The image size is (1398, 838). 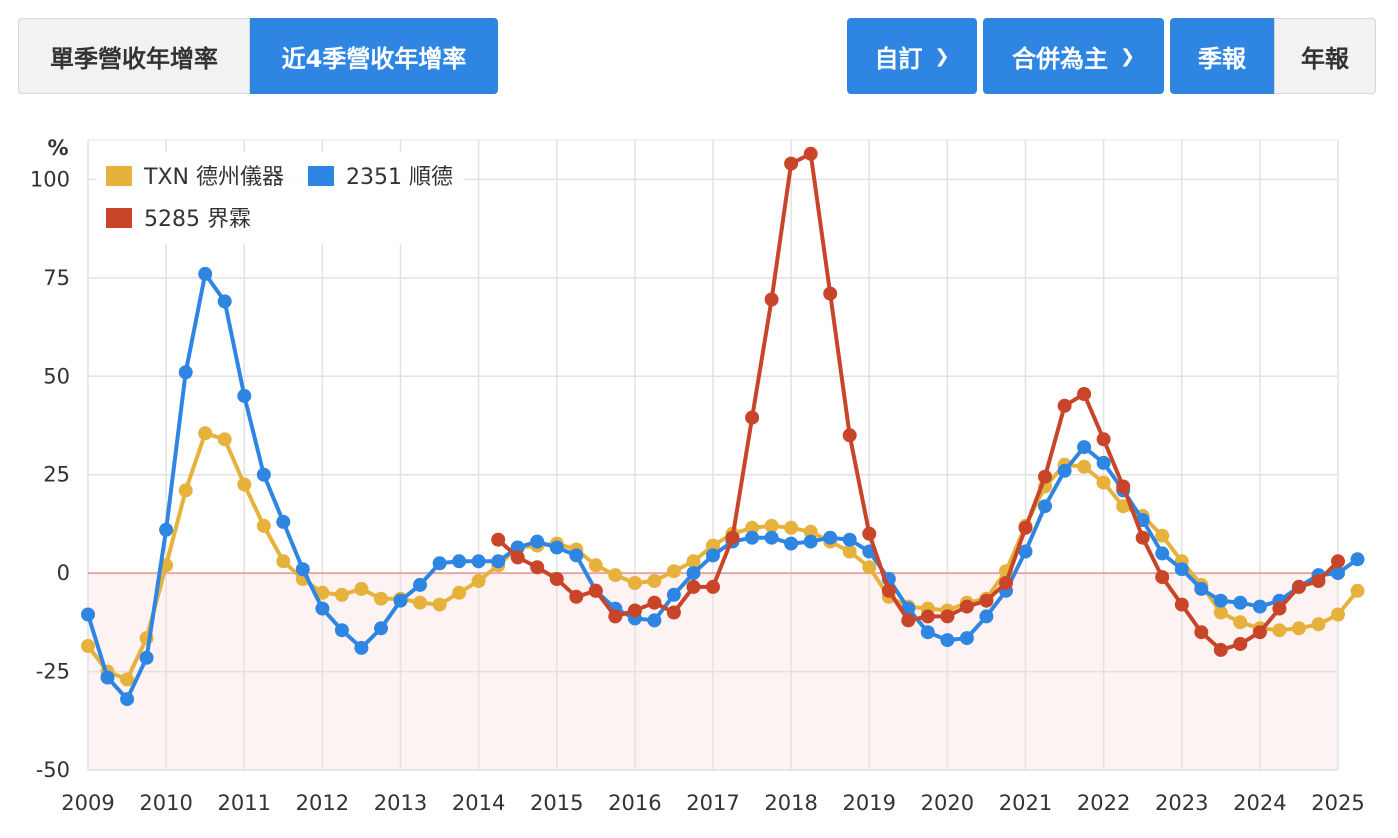 What do you see at coordinates (197, 219) in the screenshot?
I see `legend-label: 5285 界霖` at bounding box center [197, 219].